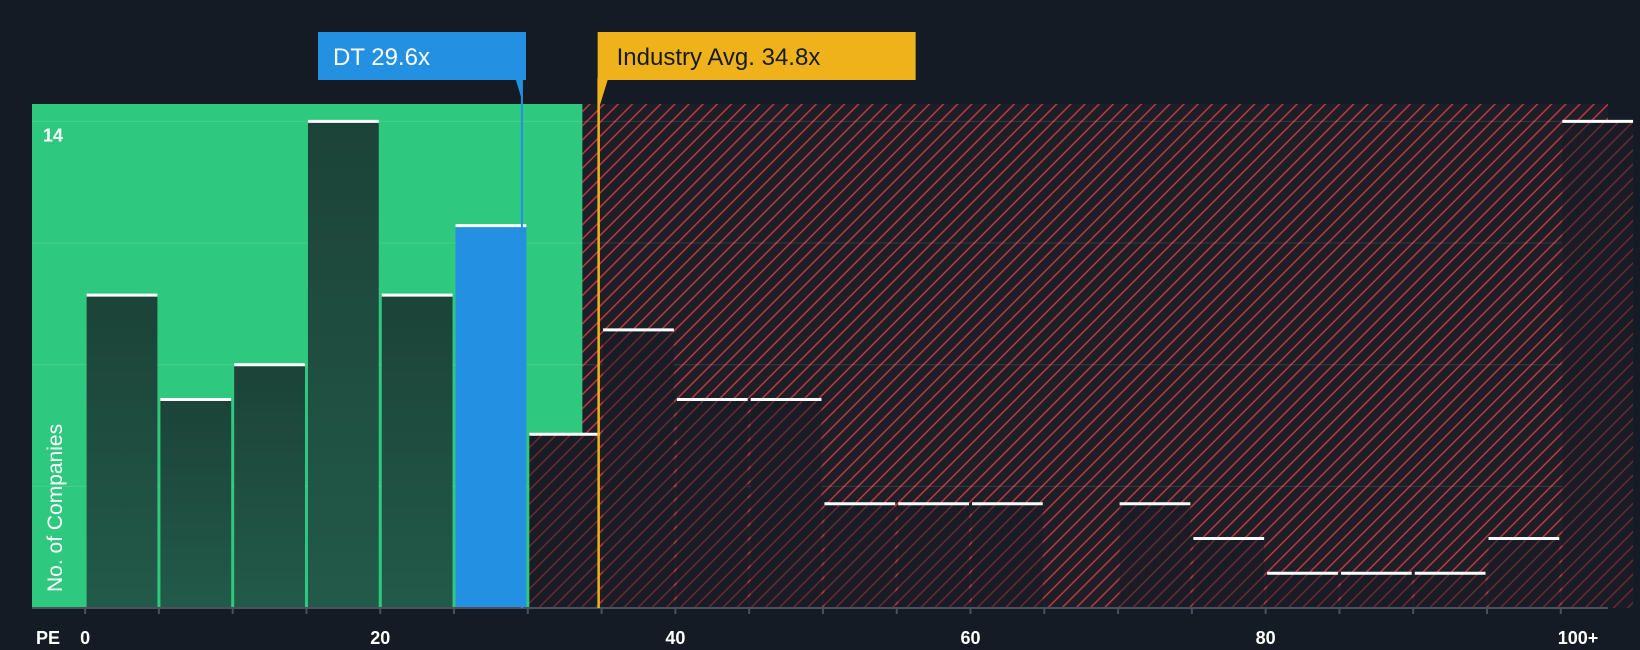 The image size is (1640, 650). I want to click on industry-callout, so click(756, 69).